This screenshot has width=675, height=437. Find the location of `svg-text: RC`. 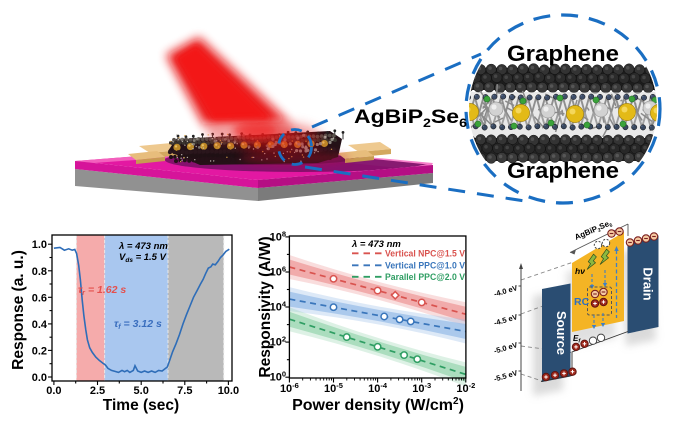

svg-text: RC is located at coordinates (582, 302).